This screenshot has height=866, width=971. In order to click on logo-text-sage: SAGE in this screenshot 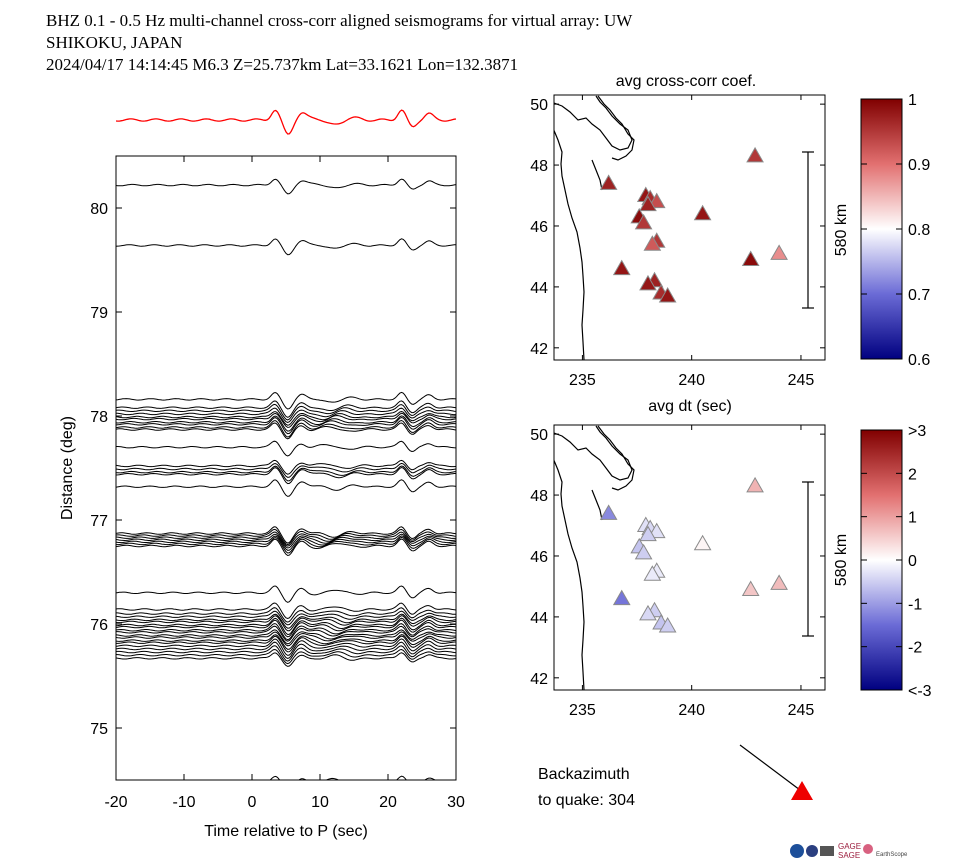, I will do `click(849, 855)`.